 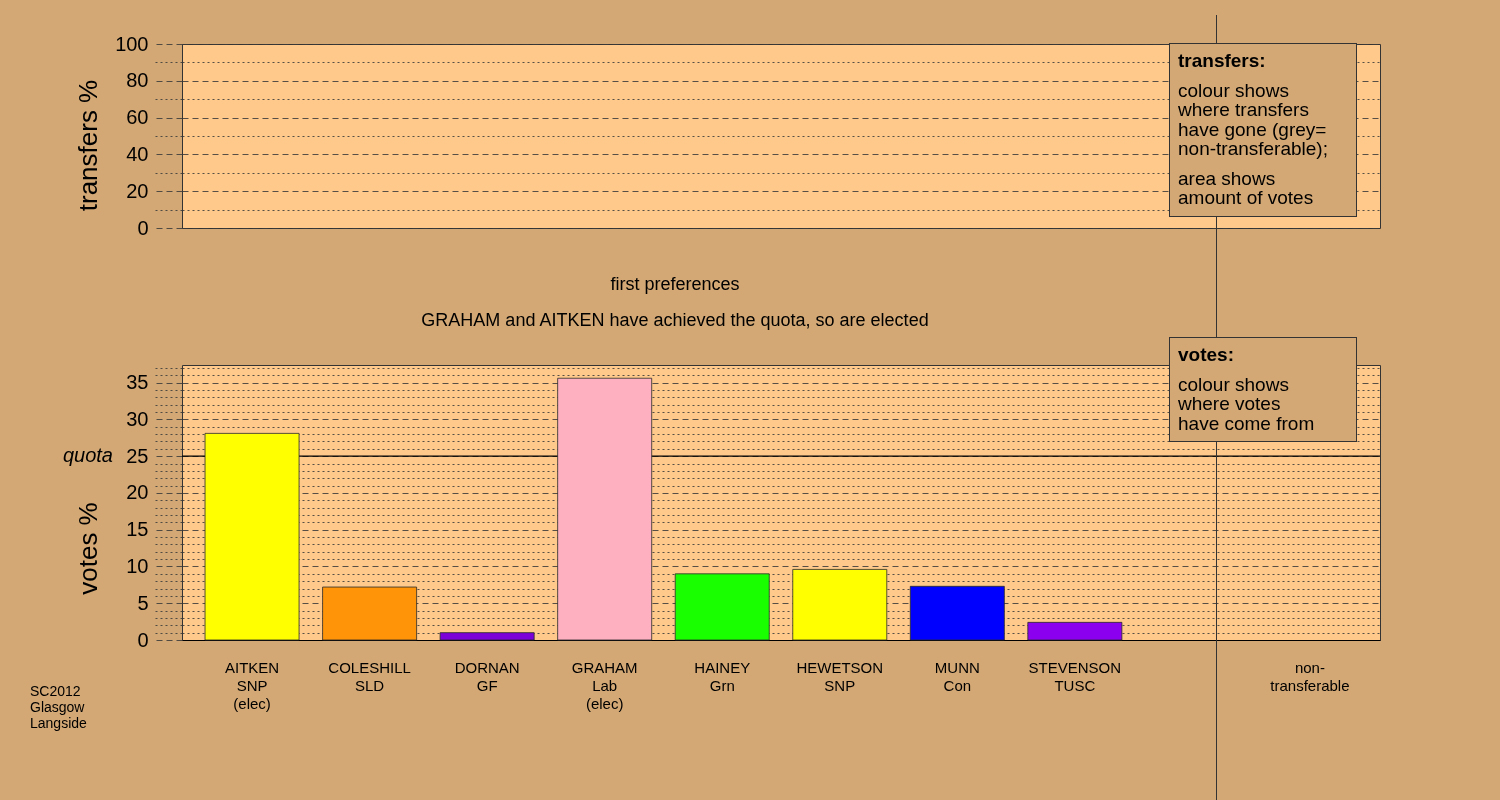 I want to click on x-tick-label: HAINEY Grn, so click(x=722, y=676).